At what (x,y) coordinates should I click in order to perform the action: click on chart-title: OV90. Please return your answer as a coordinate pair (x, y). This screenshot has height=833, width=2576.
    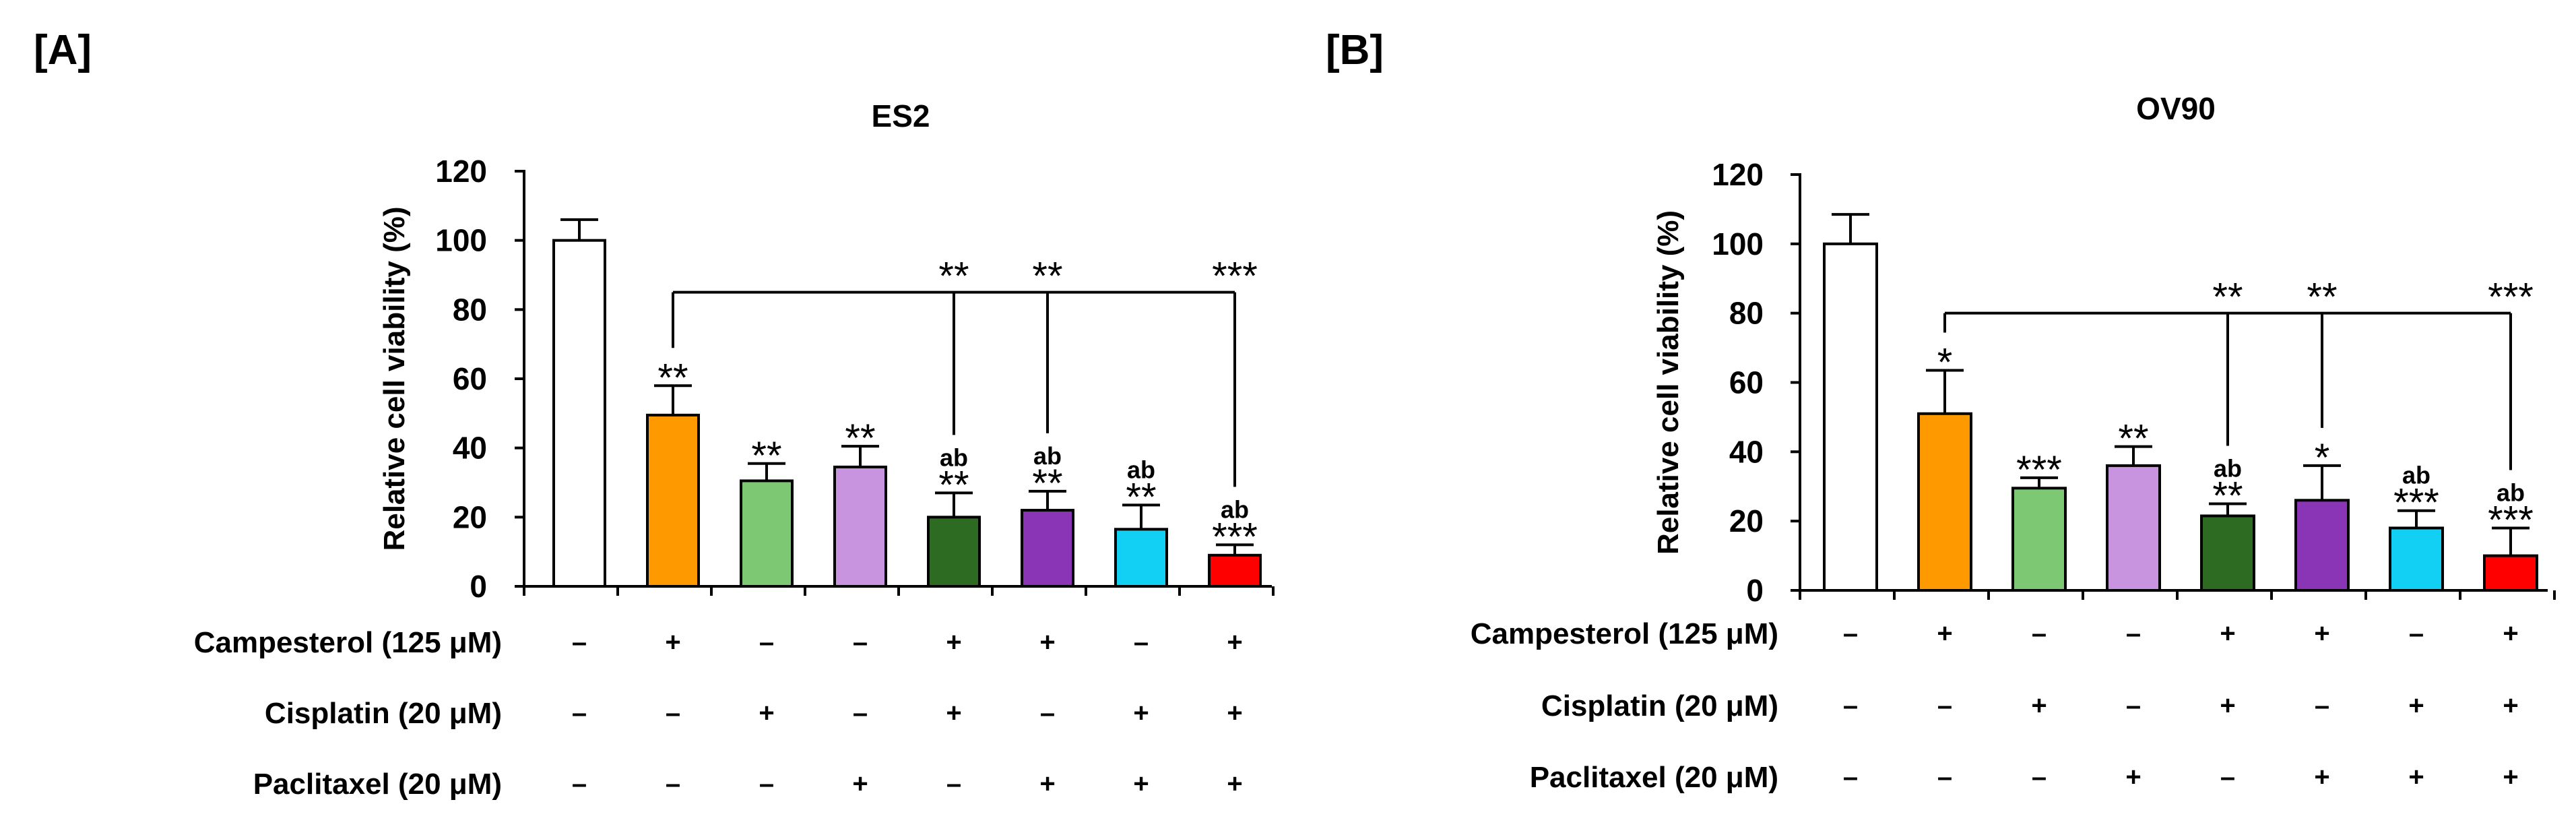
    Looking at the image, I should click on (2176, 108).